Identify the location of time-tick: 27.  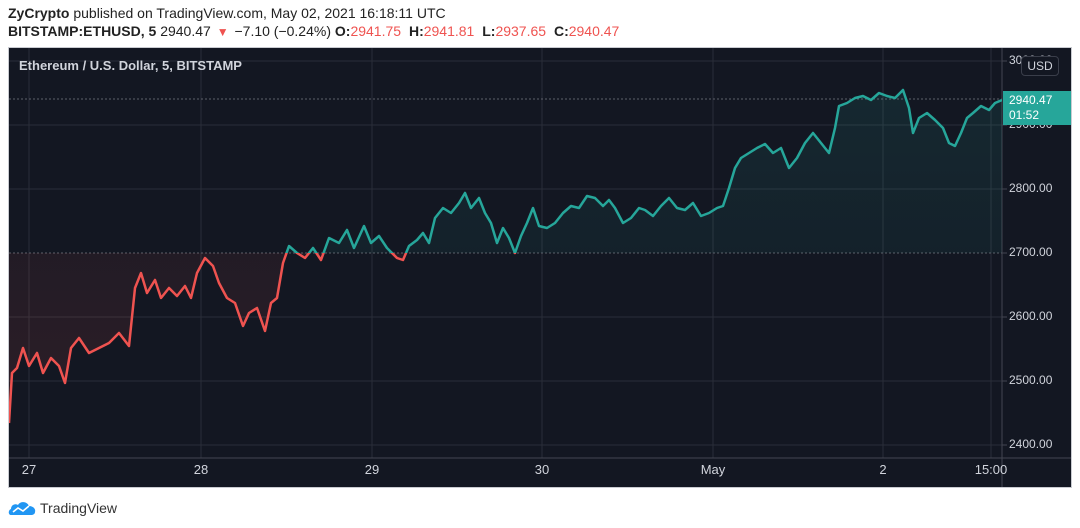
(29, 469).